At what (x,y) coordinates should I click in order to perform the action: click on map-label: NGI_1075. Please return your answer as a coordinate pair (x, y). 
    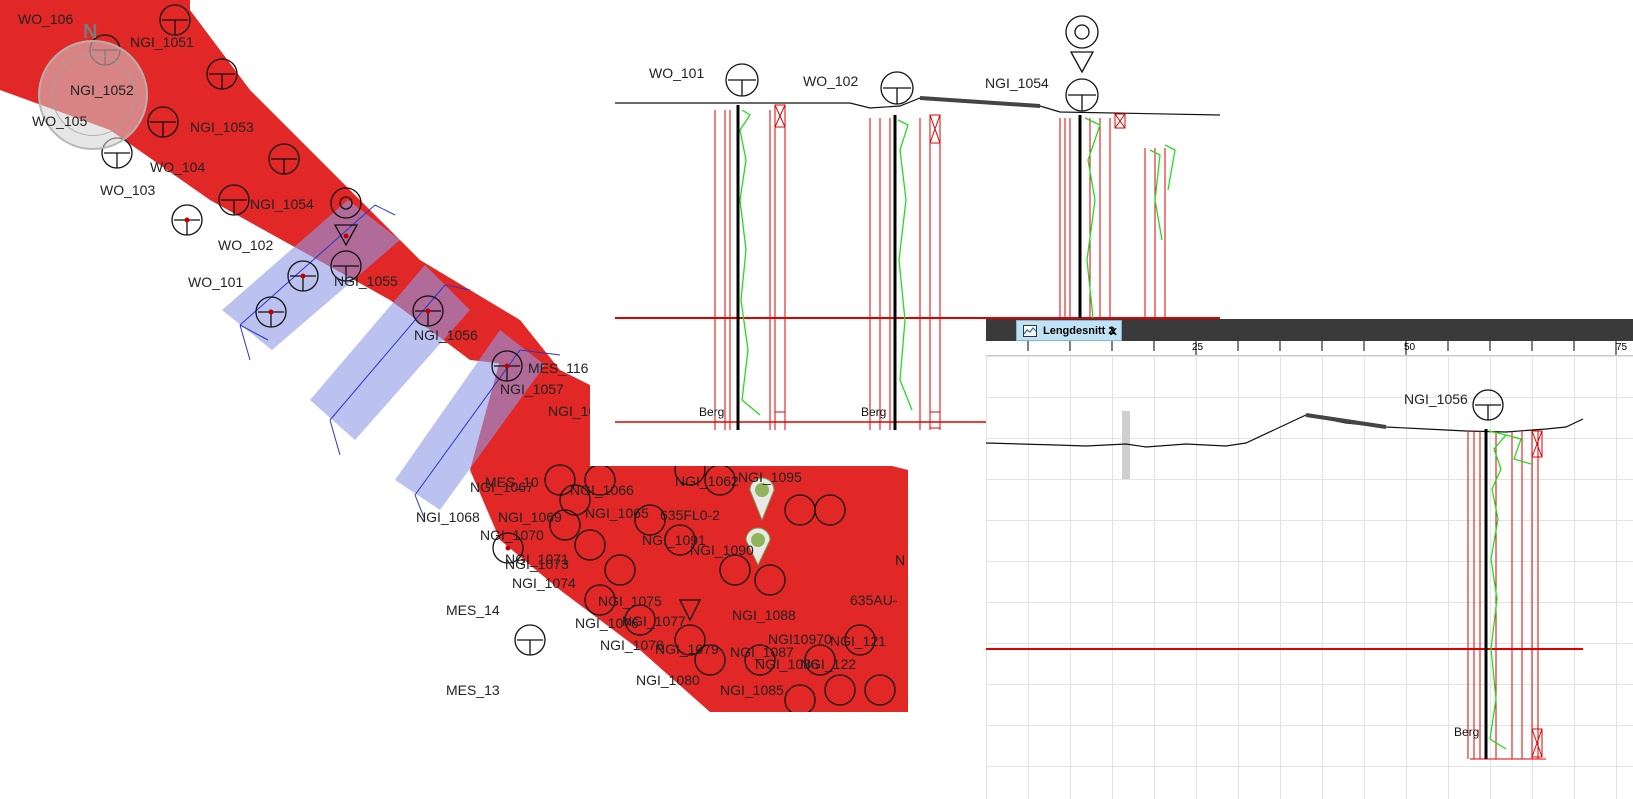
    Looking at the image, I should click on (630, 601).